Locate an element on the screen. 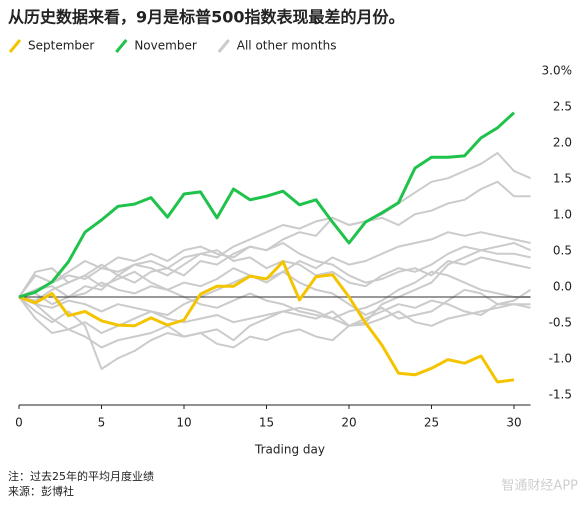 This screenshot has height=505, width=587. x-tick-label: 20 is located at coordinates (348, 423).